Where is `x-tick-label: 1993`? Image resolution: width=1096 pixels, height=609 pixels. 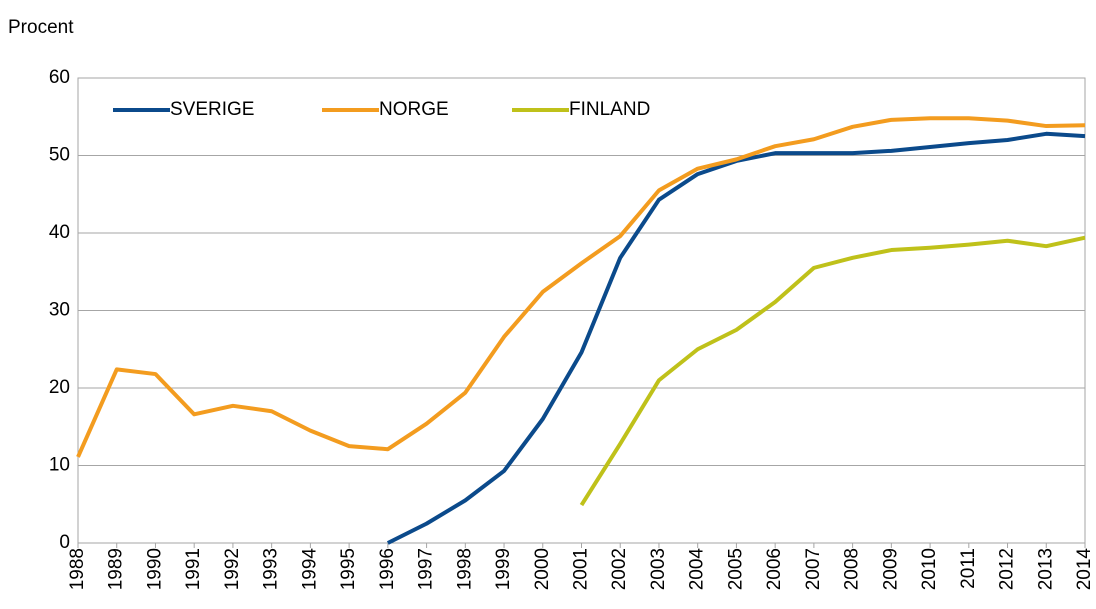
x-tick-label: 1993 is located at coordinates (271, 569).